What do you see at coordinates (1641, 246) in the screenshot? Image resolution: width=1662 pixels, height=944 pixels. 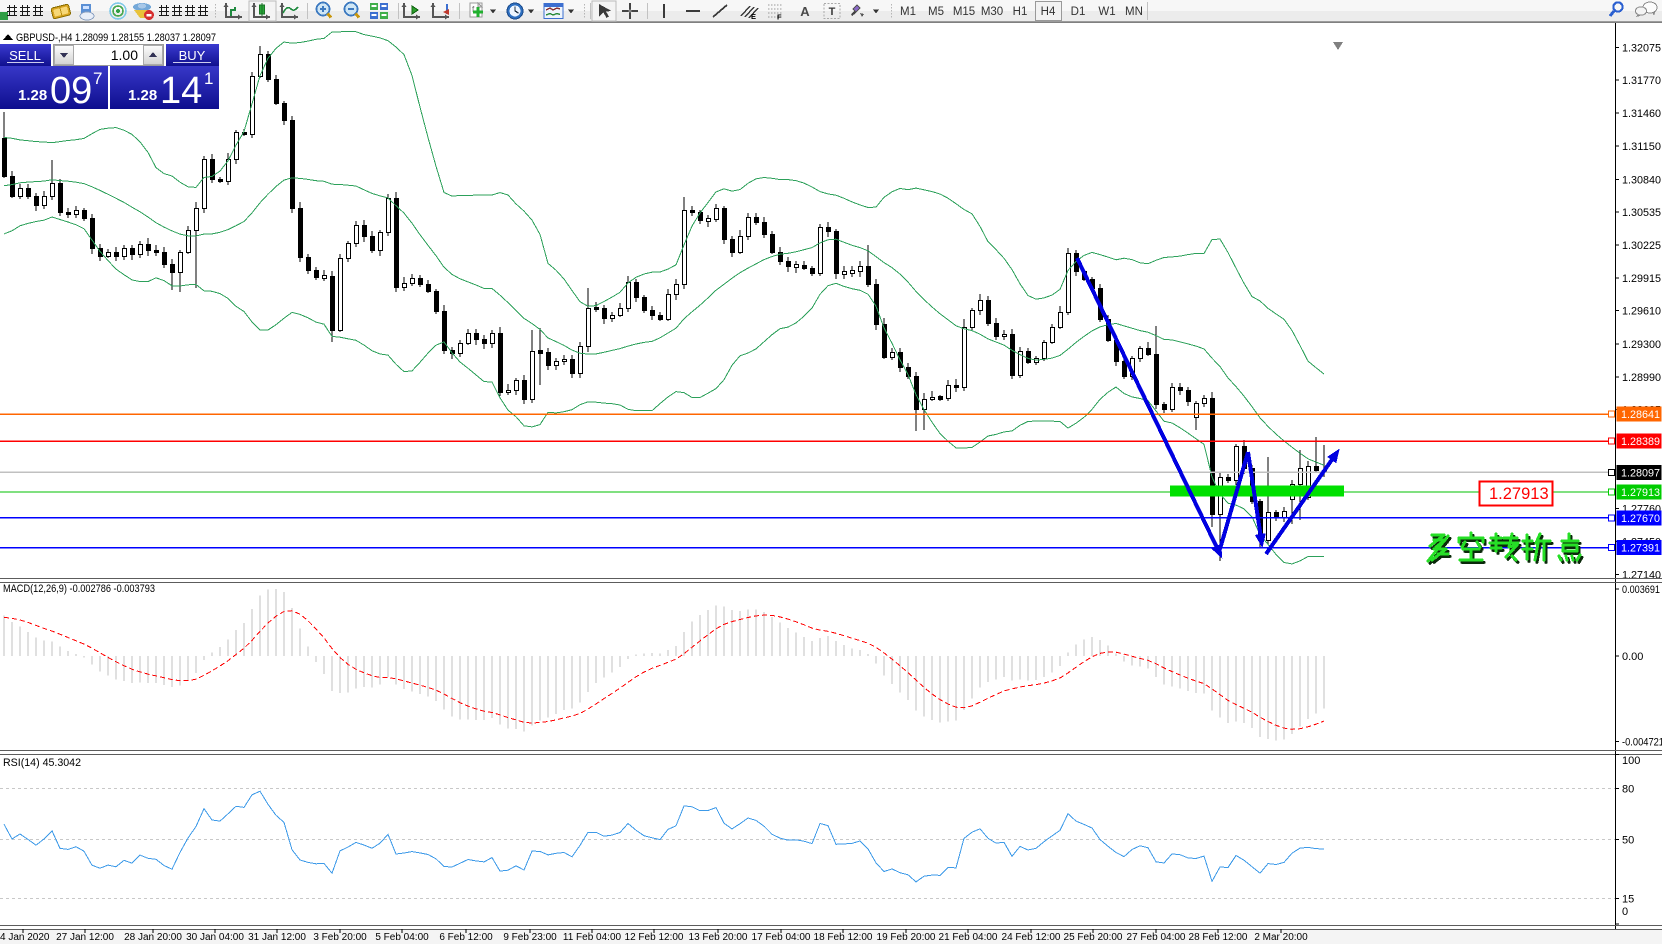 I see `svg-text: 1.30225` at bounding box center [1641, 246].